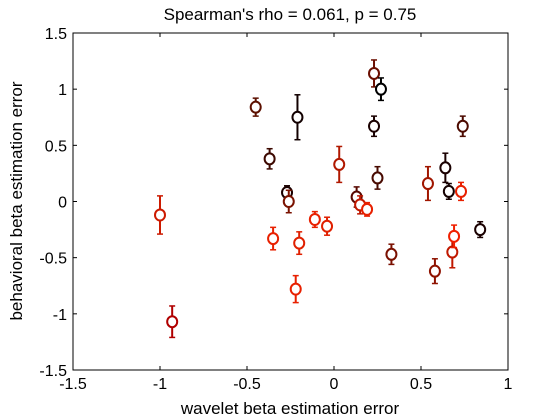 The height and width of the screenshot is (420, 560). I want to click on y-tick-label: 0.5, so click(56, 146).